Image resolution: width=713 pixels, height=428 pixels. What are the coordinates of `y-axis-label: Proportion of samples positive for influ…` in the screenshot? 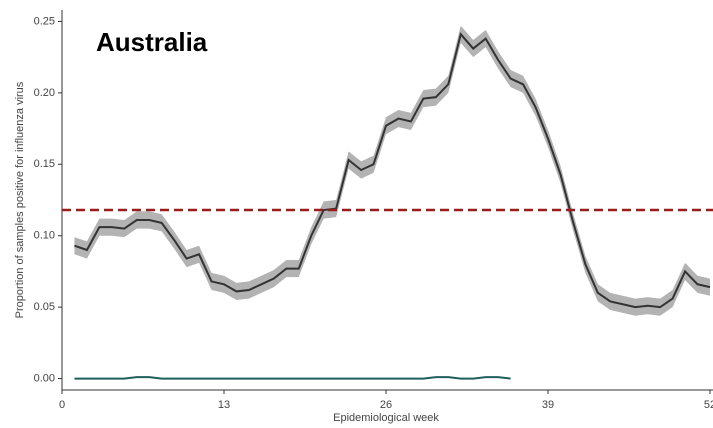 It's located at (20, 199).